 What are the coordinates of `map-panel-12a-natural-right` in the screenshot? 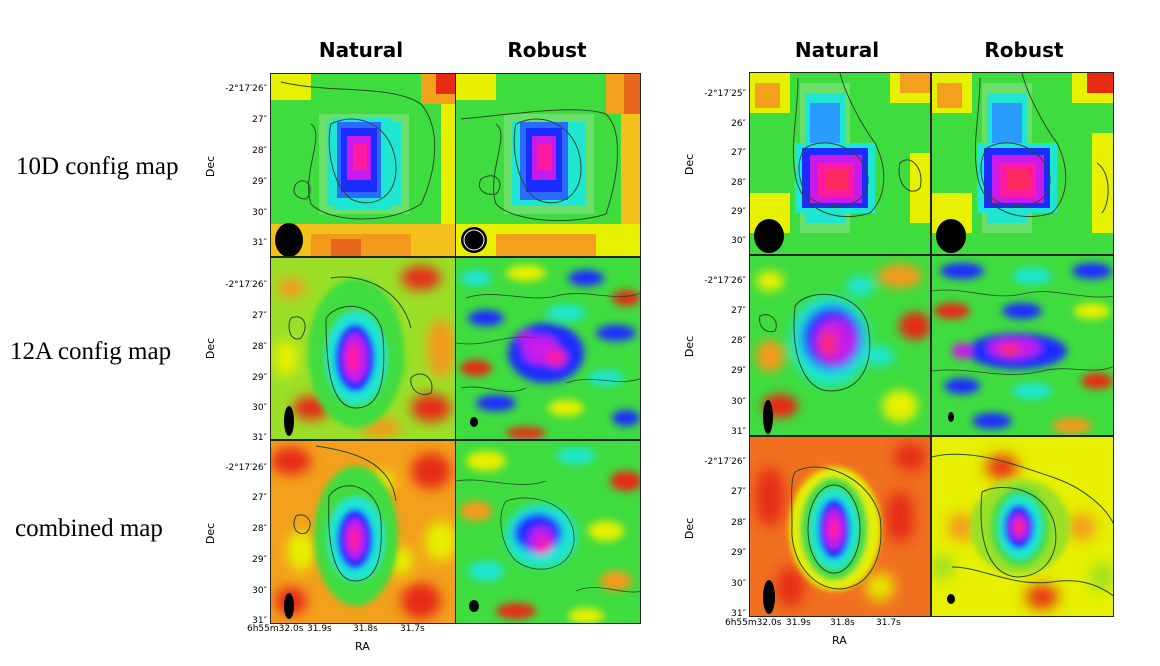 It's located at (840, 345).